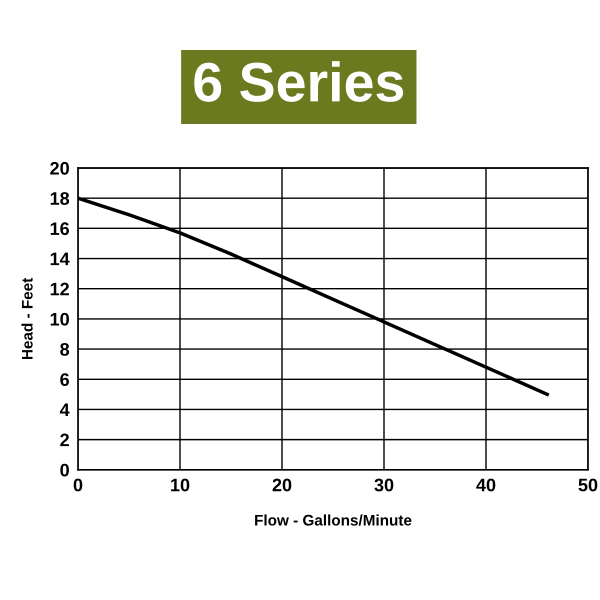 The height and width of the screenshot is (600, 600). Describe the element at coordinates (299, 81) in the screenshot. I see `chart-title: 6 Series` at that location.